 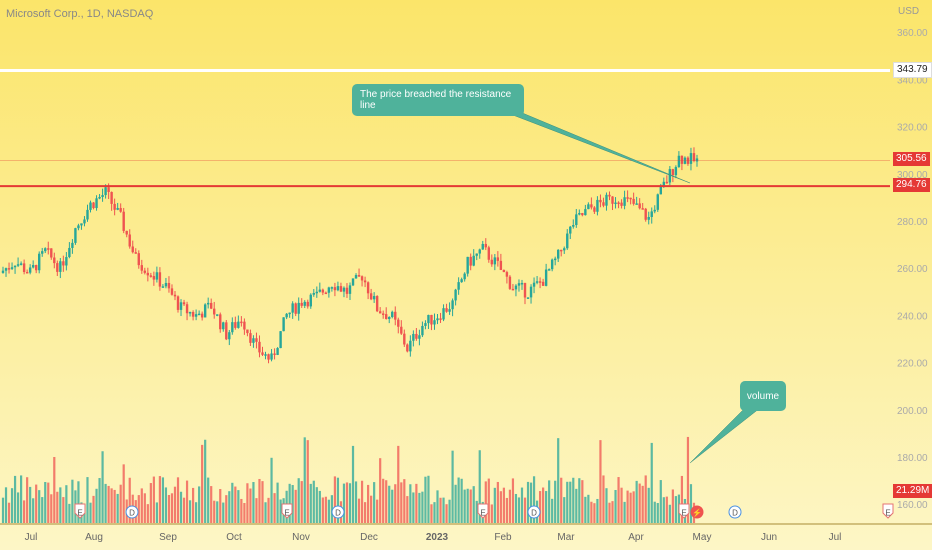 What do you see at coordinates (132, 513) in the screenshot?
I see `event-marker-label: D` at bounding box center [132, 513].